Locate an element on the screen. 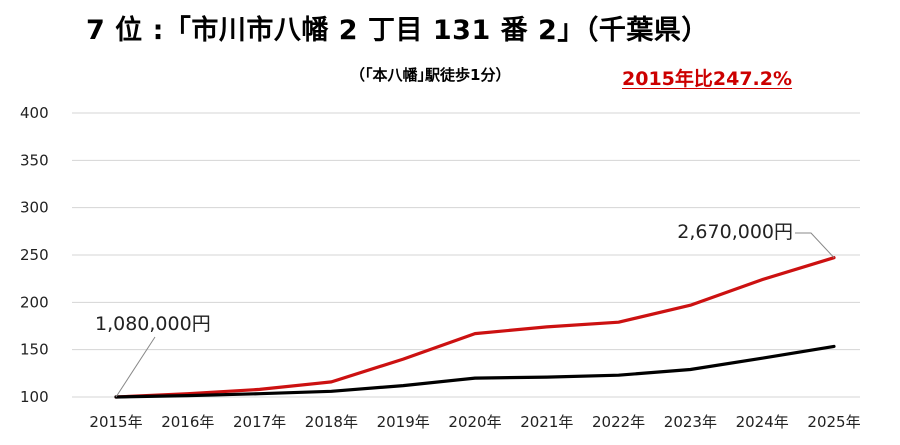 This screenshot has width=900, height=445. x-tick-label: 2020年 is located at coordinates (474, 422).